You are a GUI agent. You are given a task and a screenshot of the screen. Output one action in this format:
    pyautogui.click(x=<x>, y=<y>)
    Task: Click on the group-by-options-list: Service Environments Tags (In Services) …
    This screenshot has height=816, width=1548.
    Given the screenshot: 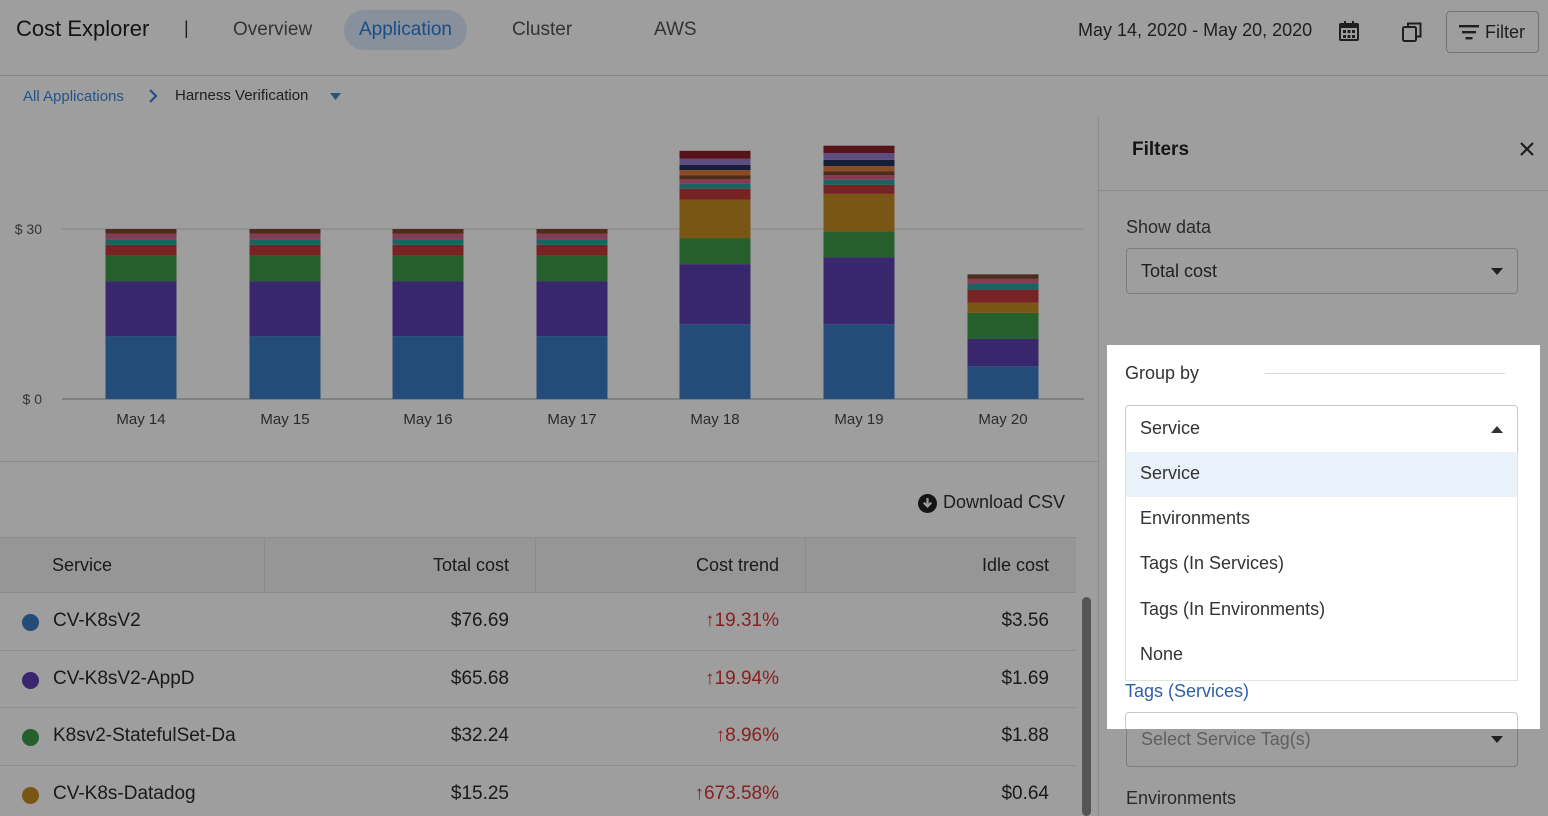 What is the action you would take?
    pyautogui.click(x=1321, y=566)
    